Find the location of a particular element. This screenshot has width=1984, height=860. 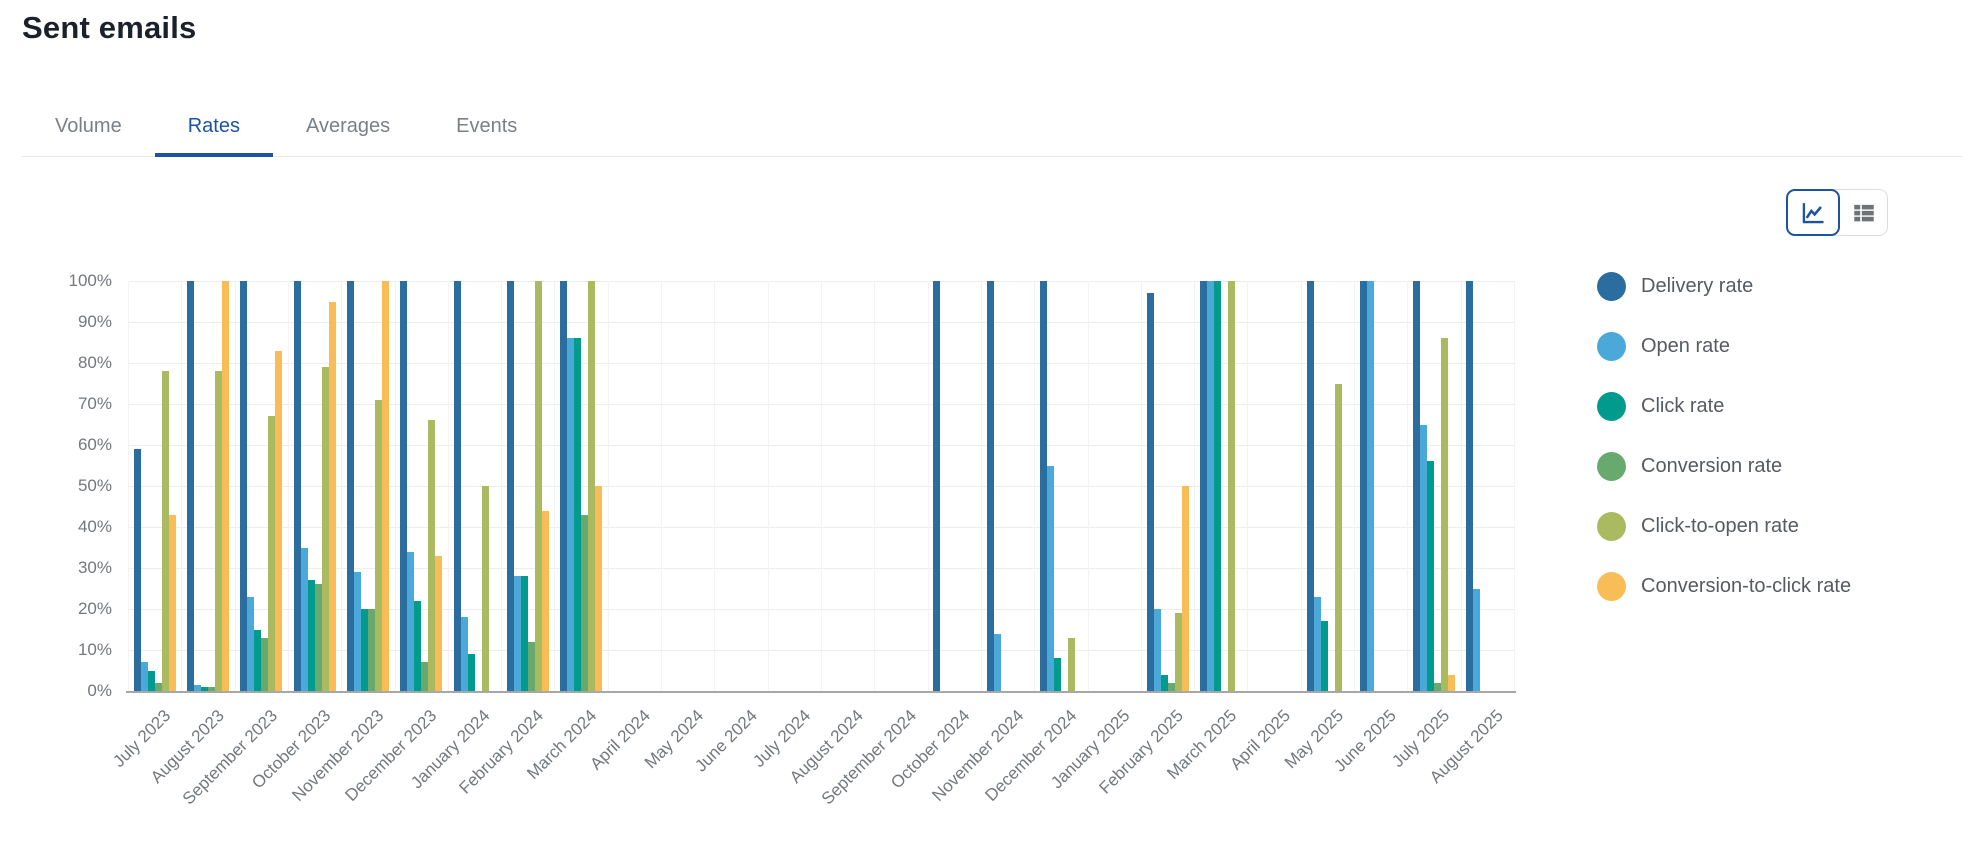

tab-volume: Volume is located at coordinates (88, 126).